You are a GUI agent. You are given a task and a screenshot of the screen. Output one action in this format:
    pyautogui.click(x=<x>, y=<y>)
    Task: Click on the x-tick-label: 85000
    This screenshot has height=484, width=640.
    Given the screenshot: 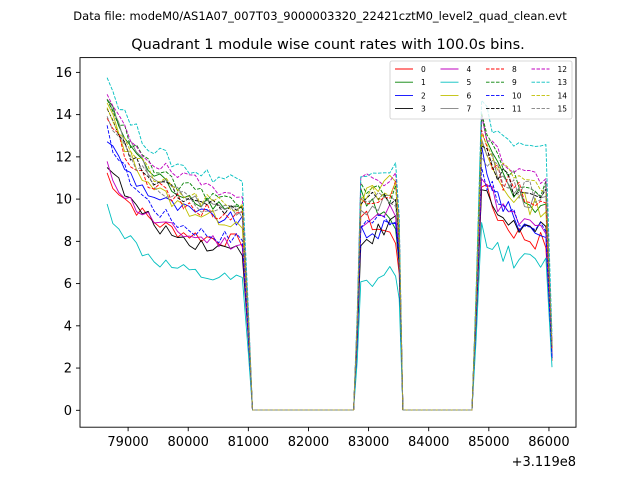 What is the action you would take?
    pyautogui.click(x=488, y=442)
    